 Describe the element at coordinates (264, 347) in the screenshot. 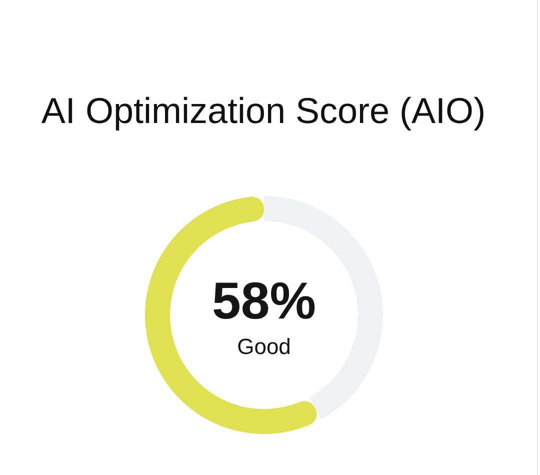

I see `text: Good` at that location.